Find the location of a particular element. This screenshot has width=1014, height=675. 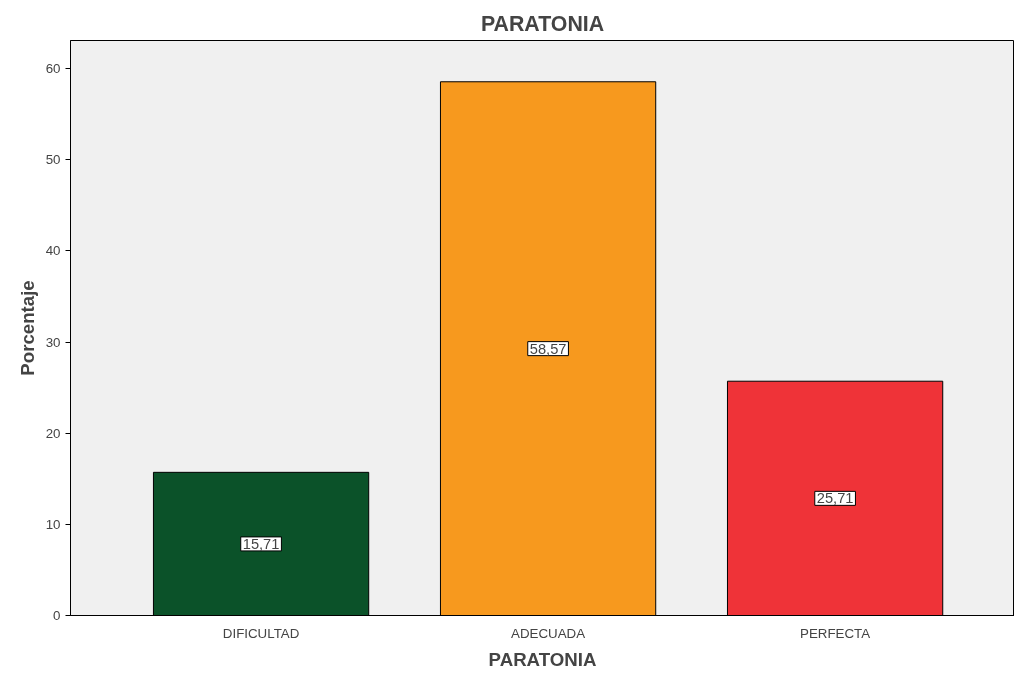

data-label: 15,71 is located at coordinates (261, 543).